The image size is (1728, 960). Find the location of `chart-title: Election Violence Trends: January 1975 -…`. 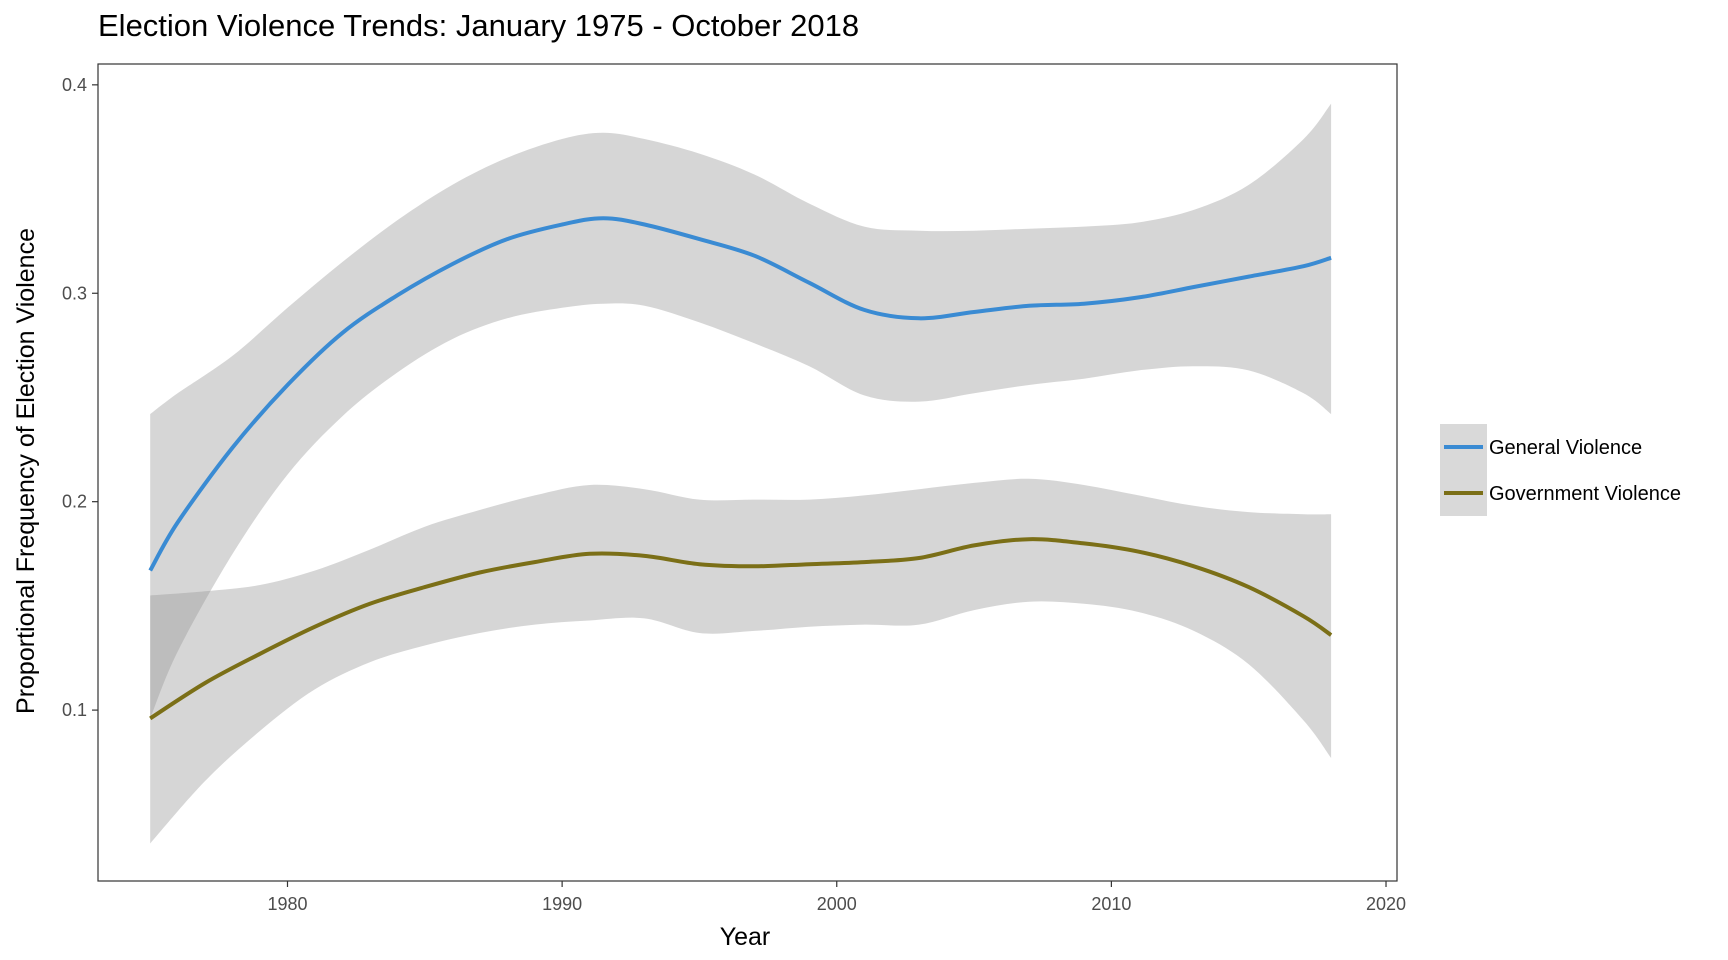

chart-title: Election Violence Trends: January 1975 -… is located at coordinates (479, 25).